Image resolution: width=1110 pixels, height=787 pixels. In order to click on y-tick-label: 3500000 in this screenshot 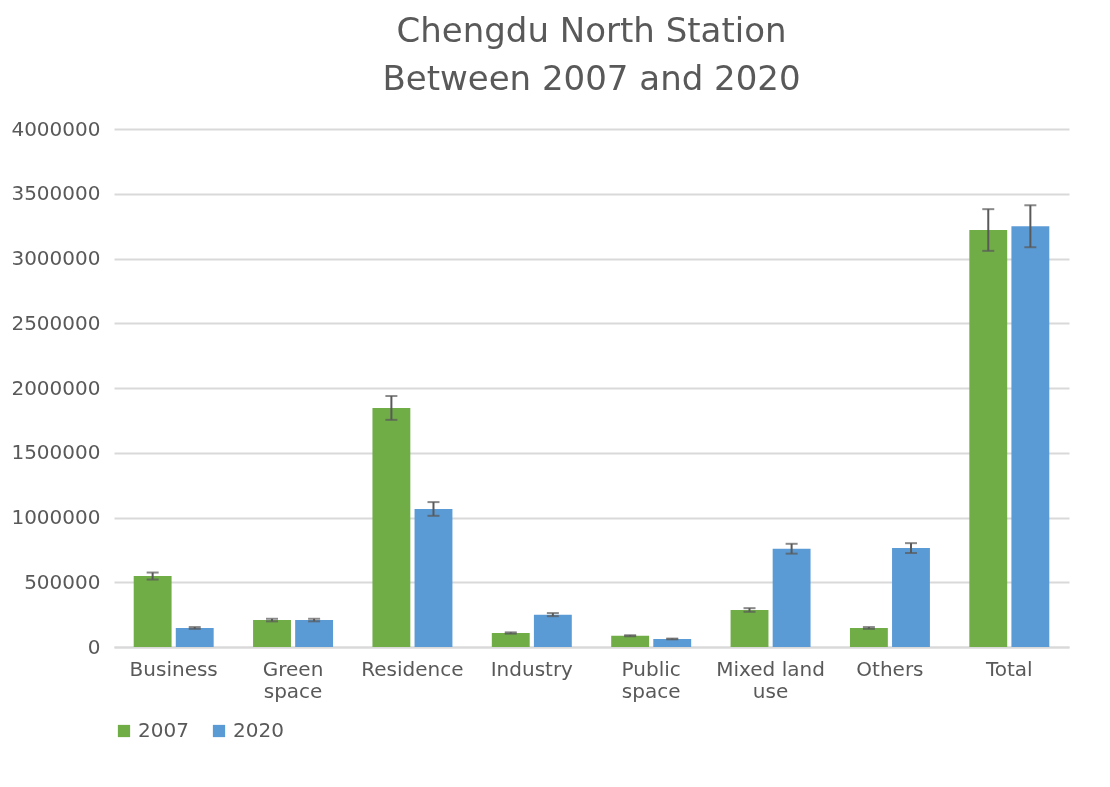, I will do `click(56, 193)`.